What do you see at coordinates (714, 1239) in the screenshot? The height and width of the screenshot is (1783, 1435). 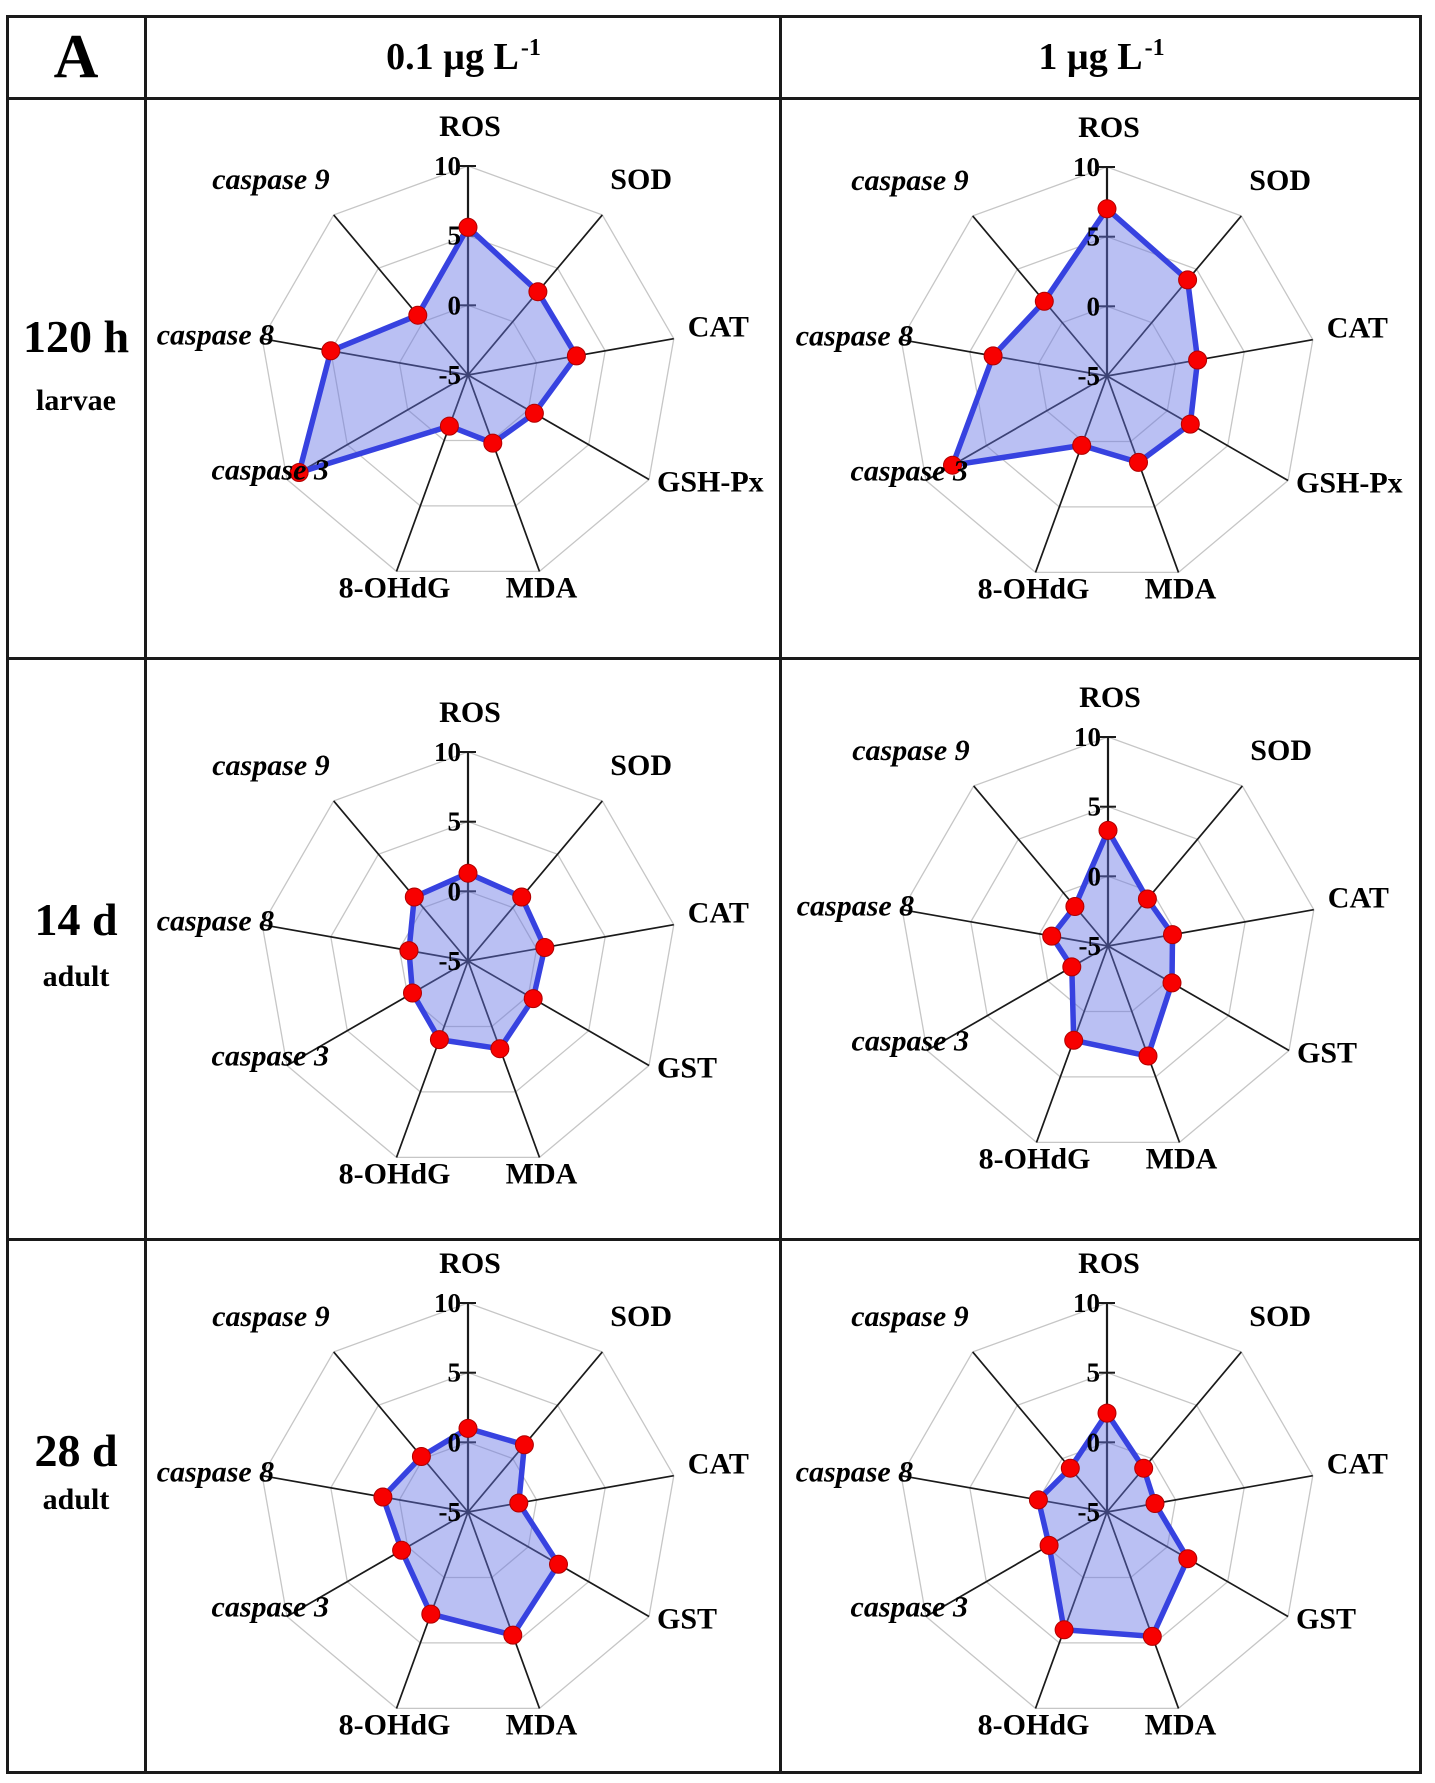 I see `grid-hline-row2` at bounding box center [714, 1239].